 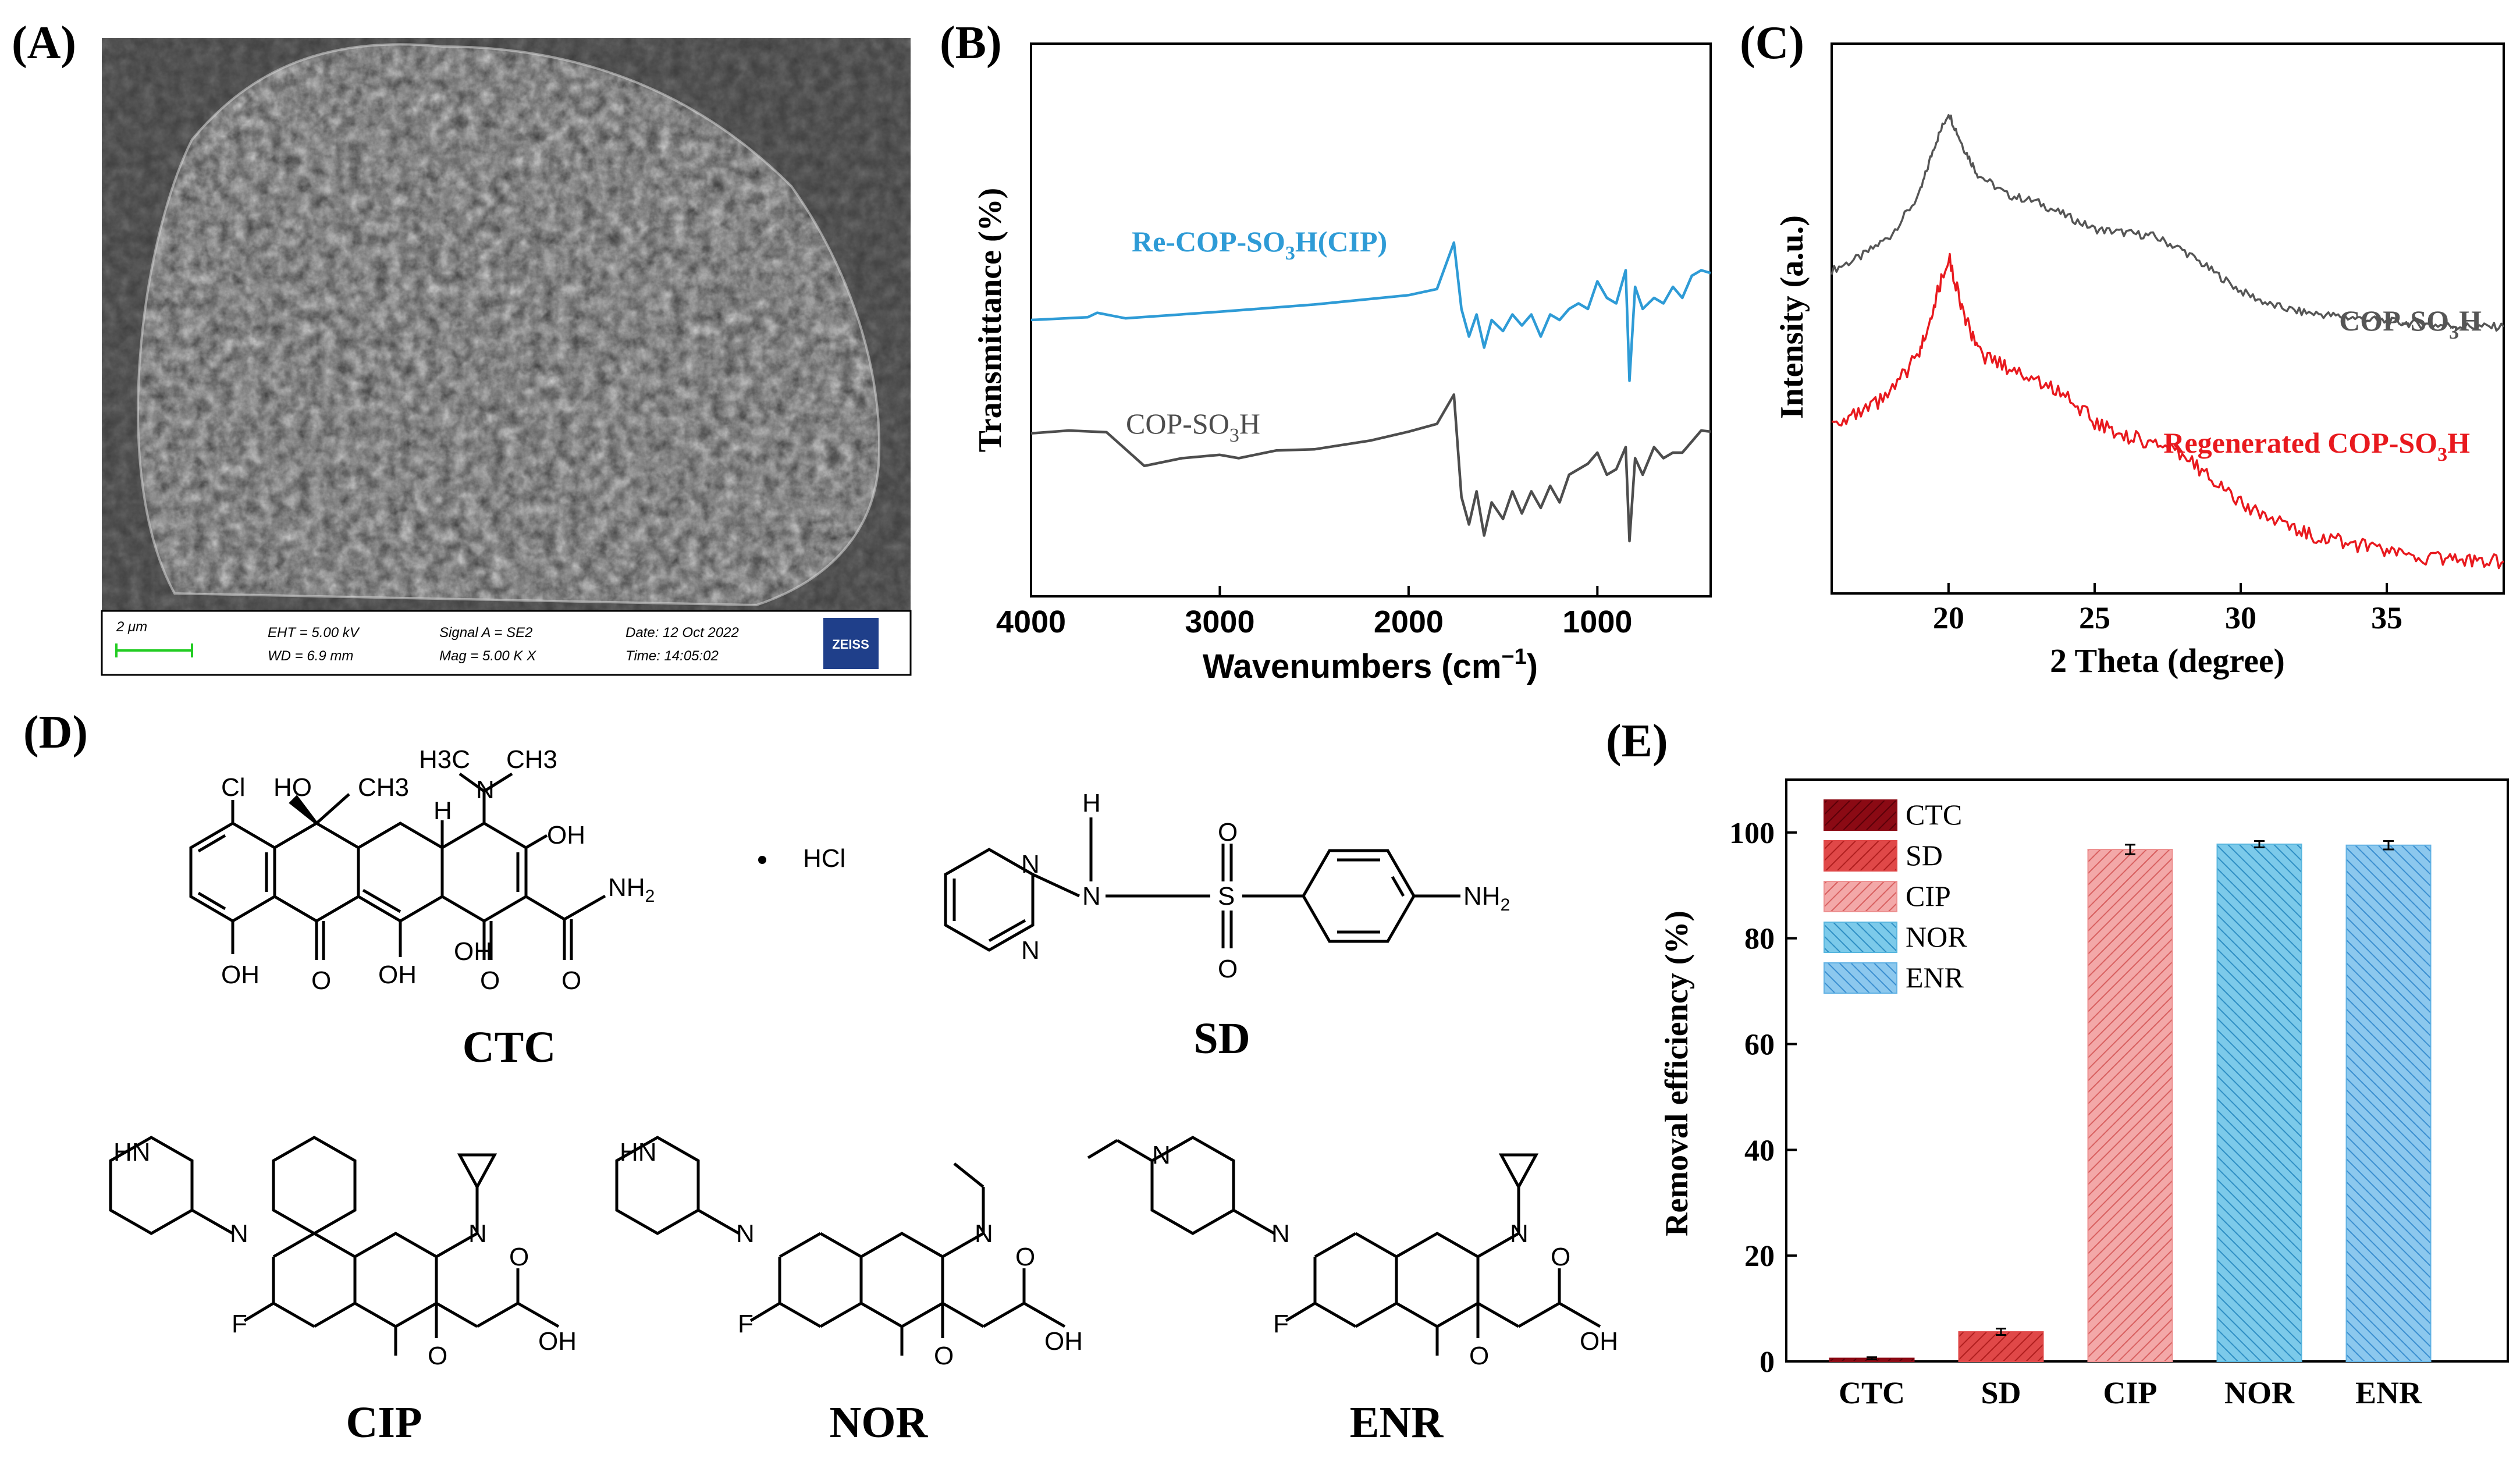 I want to click on e-tick-label: 40, so click(x=1759, y=1150).